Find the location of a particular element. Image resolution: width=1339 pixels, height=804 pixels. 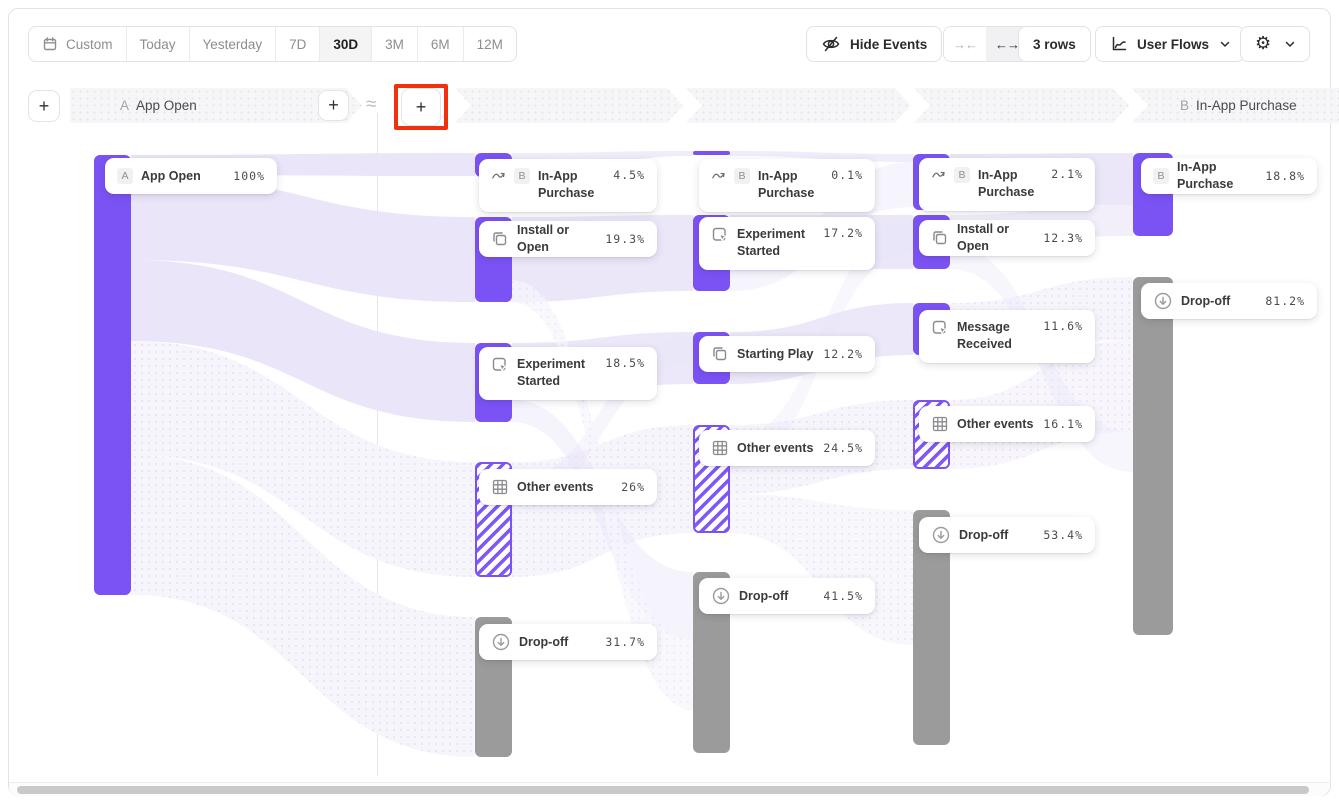

step-header-in-app-purchase: B In-App Purchase is located at coordinates (1235, 105).